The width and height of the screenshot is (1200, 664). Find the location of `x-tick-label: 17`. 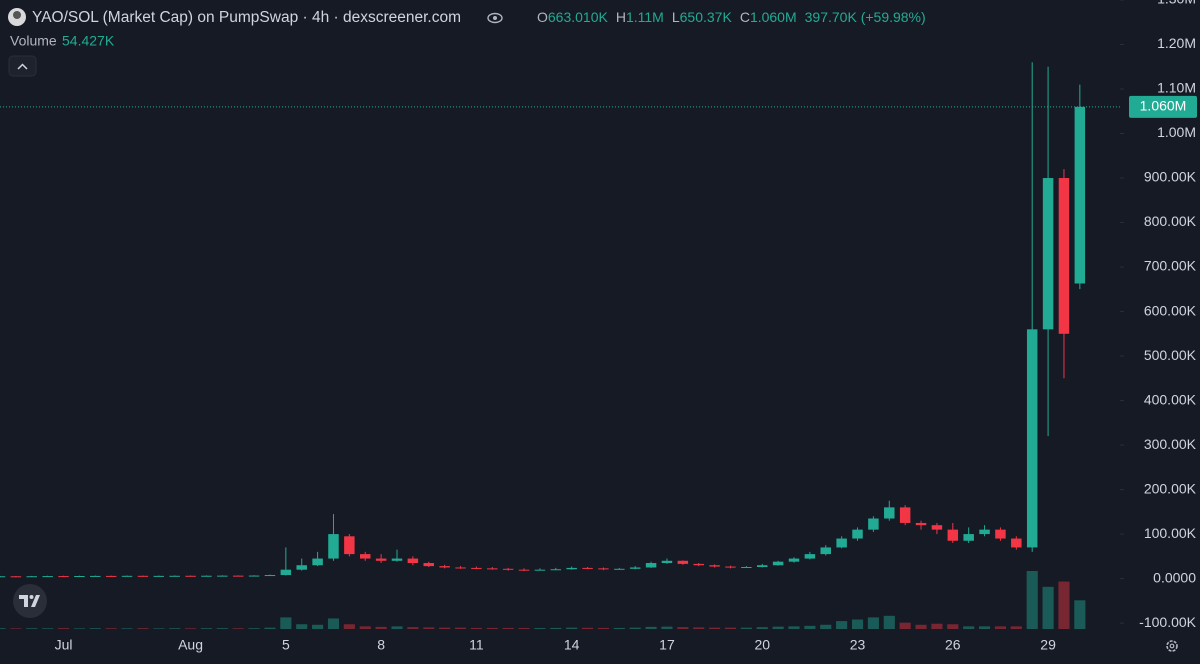

x-tick-label: 17 is located at coordinates (667, 645).